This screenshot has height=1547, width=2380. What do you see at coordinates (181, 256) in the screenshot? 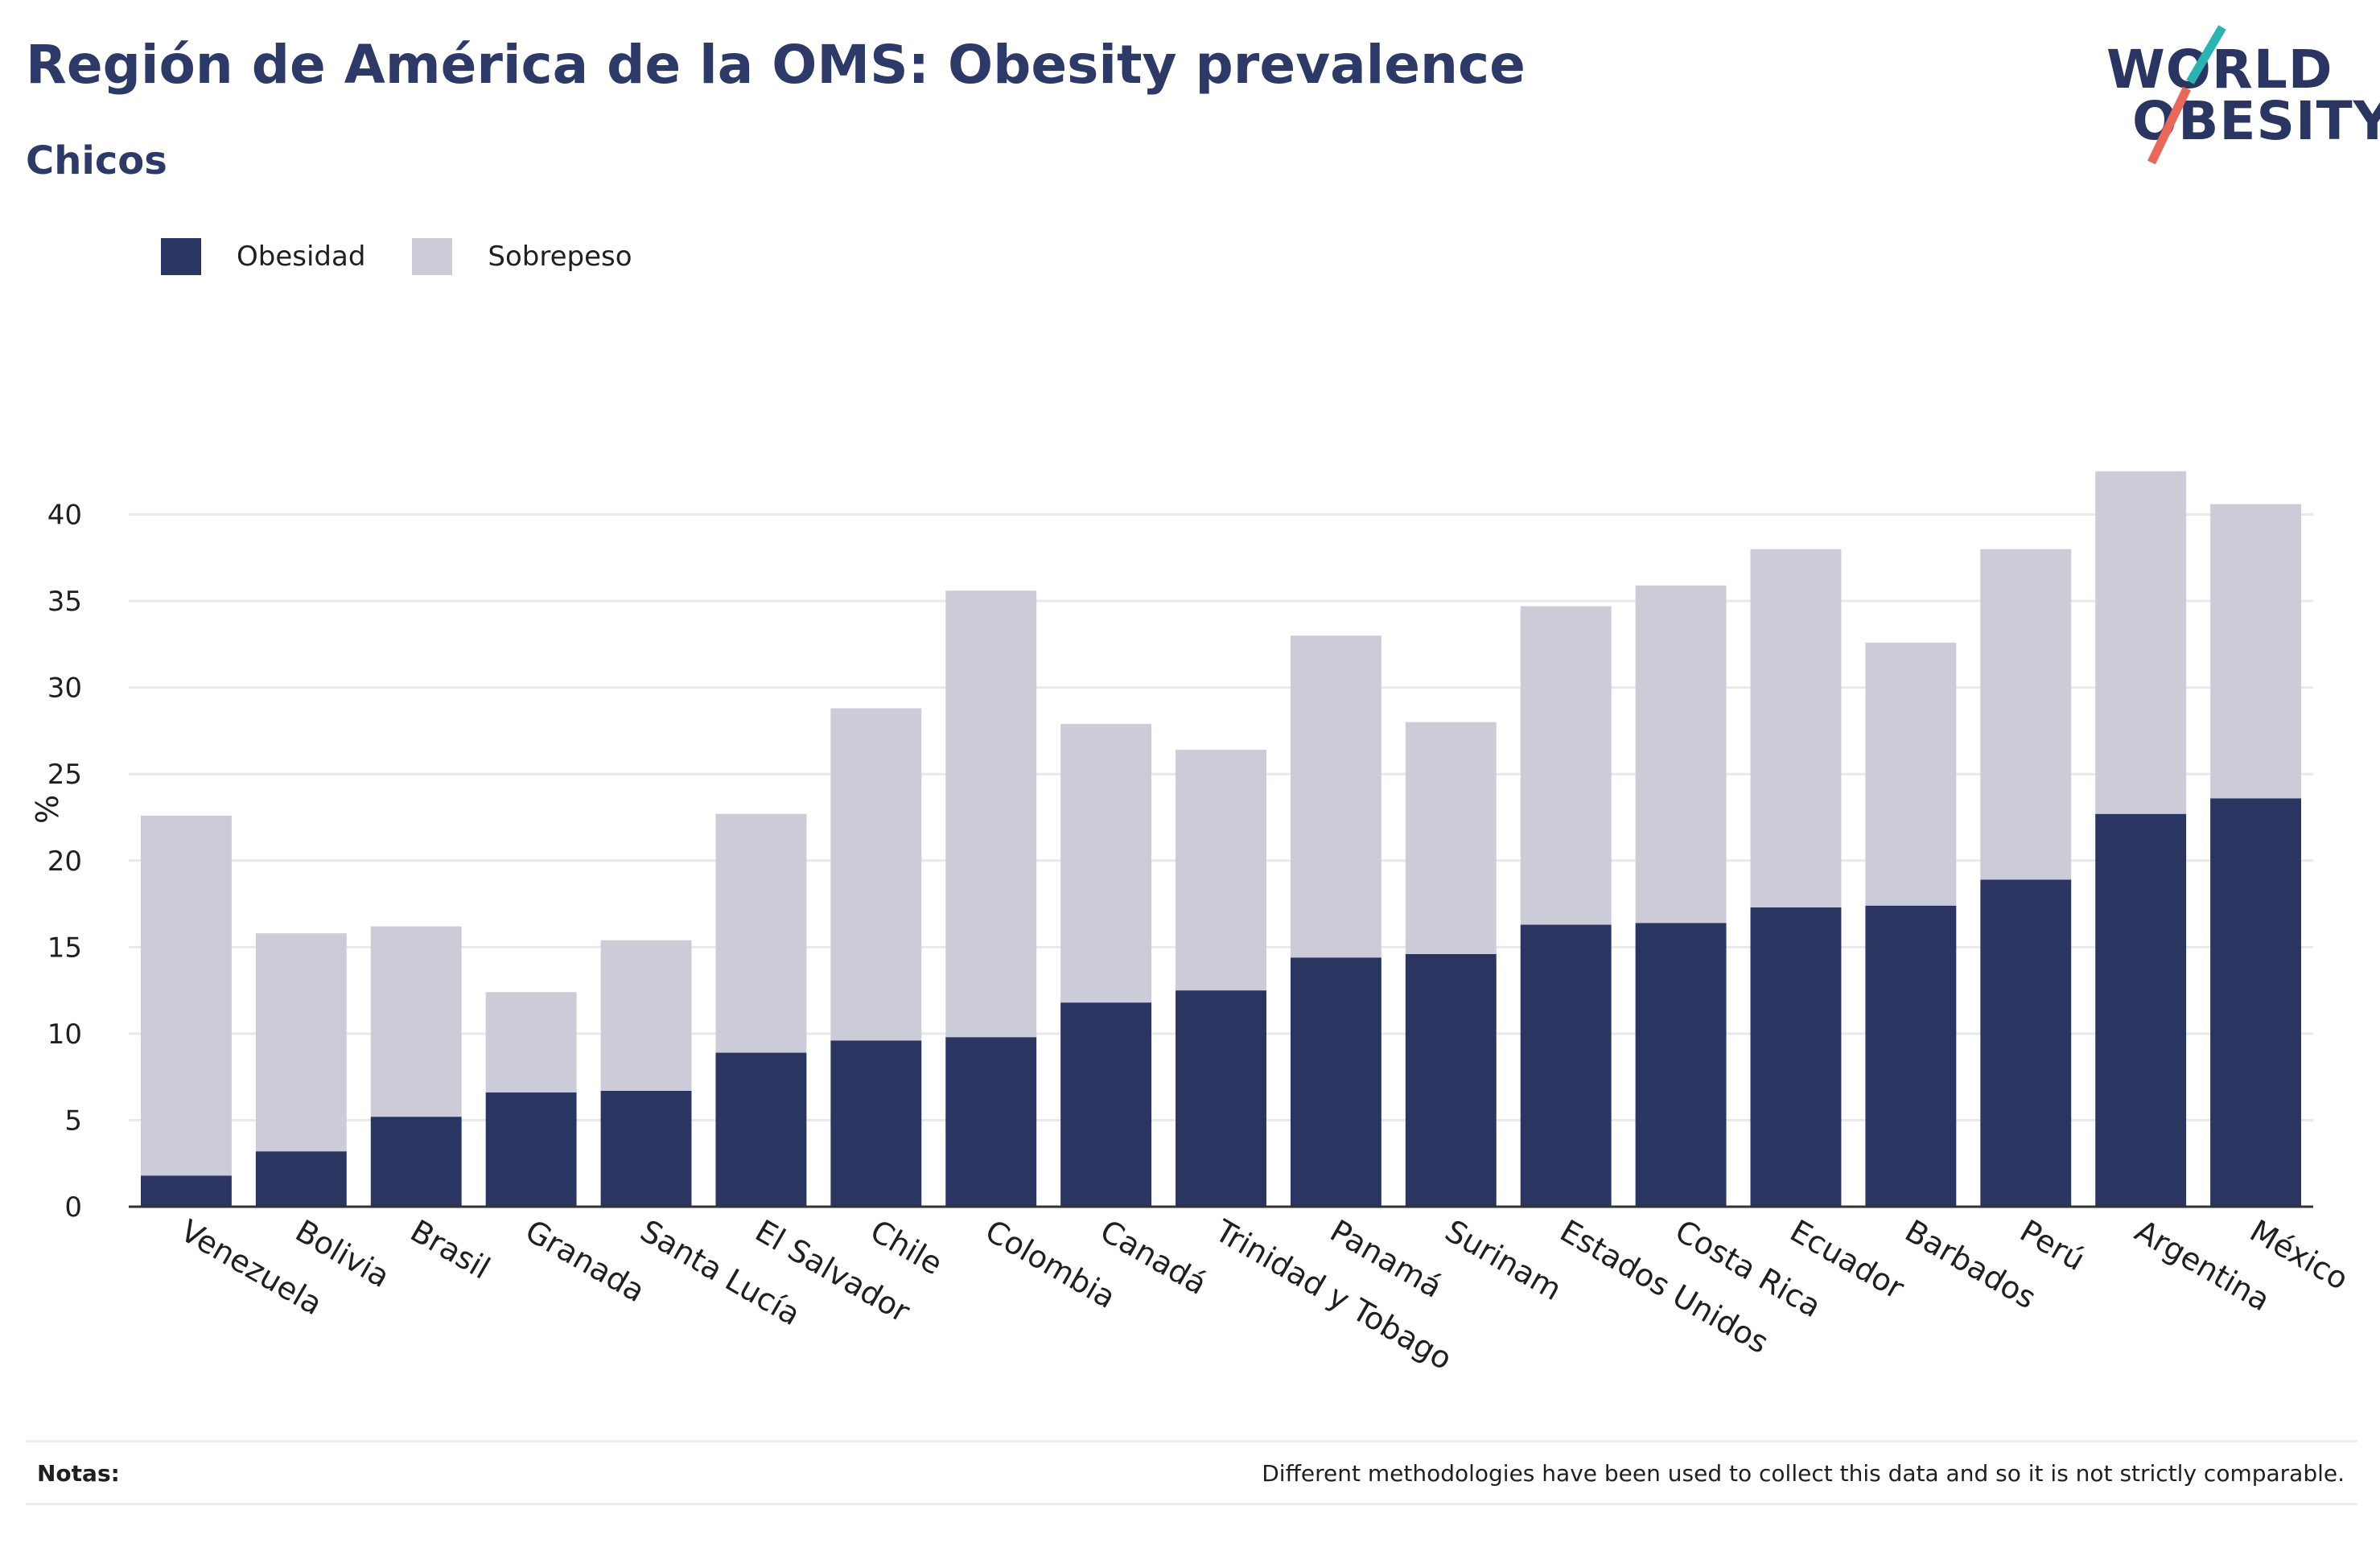
I see `legend-swatch-obesidad` at bounding box center [181, 256].